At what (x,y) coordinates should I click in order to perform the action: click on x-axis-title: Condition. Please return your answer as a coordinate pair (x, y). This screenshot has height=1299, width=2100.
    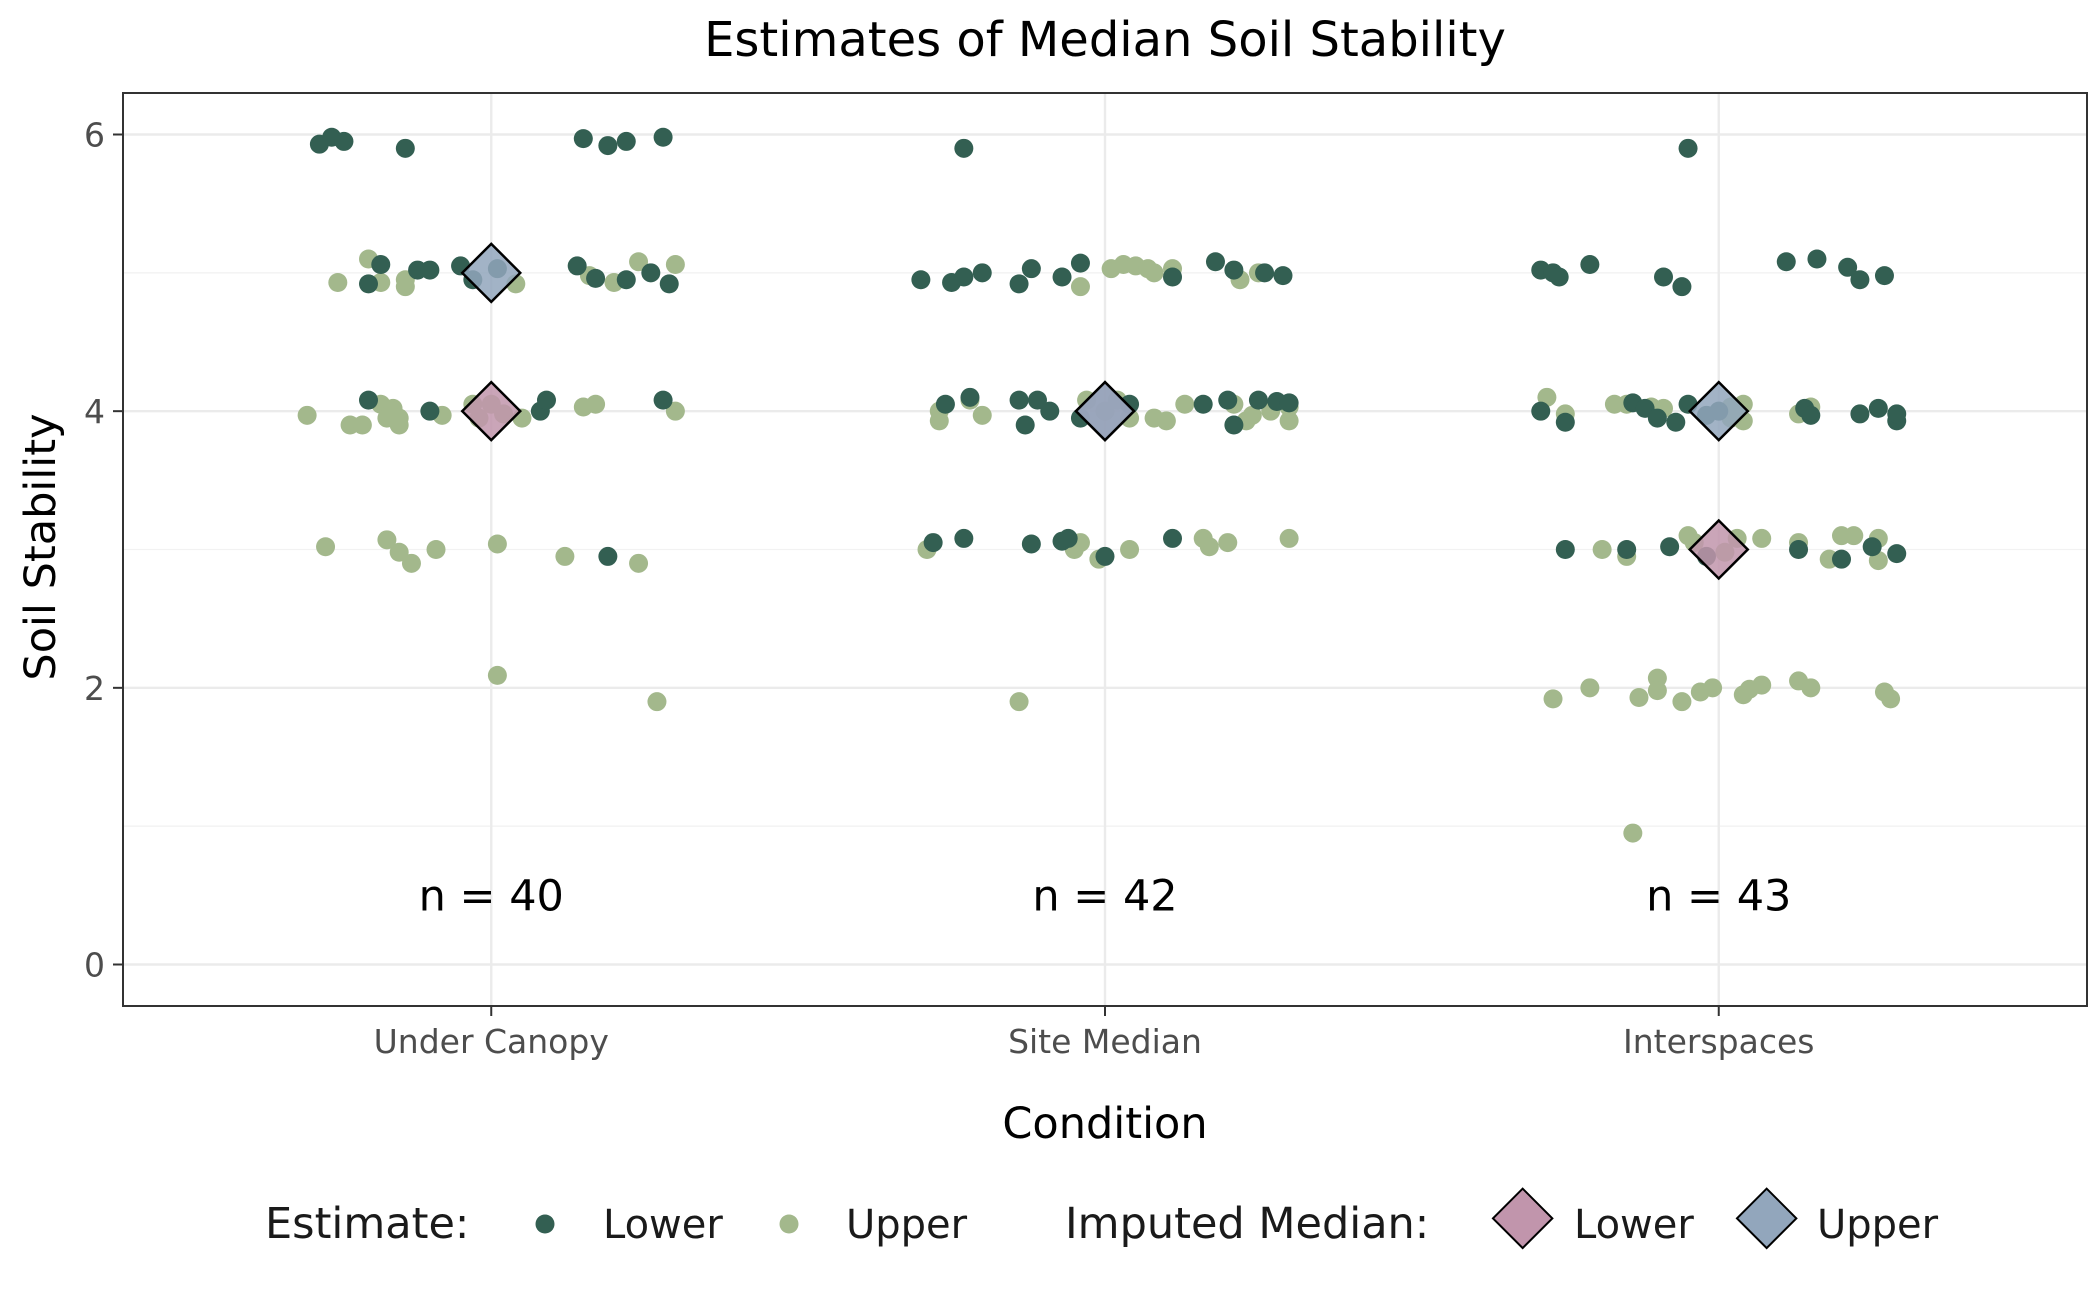
    Looking at the image, I should click on (1104, 1124).